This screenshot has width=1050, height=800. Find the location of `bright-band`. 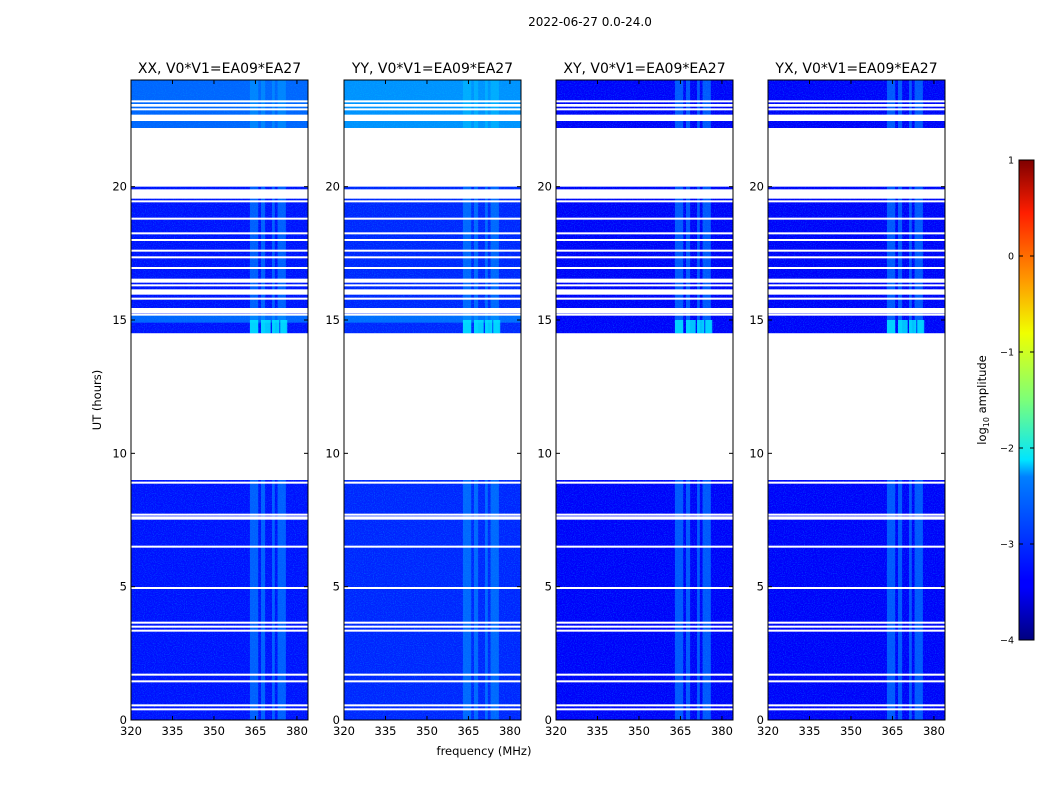

bright-band is located at coordinates (432, 318).